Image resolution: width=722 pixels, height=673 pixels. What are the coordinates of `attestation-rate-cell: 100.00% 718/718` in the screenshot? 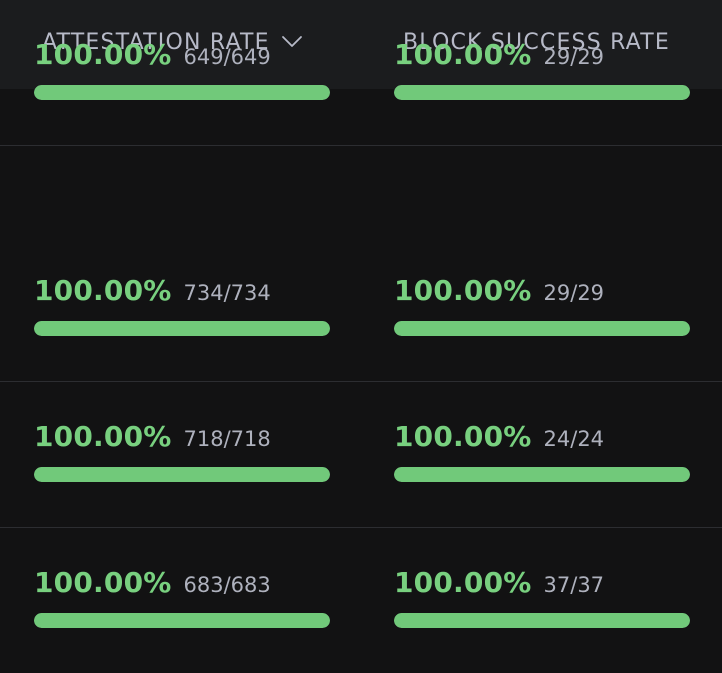 It's located at (182, 451).